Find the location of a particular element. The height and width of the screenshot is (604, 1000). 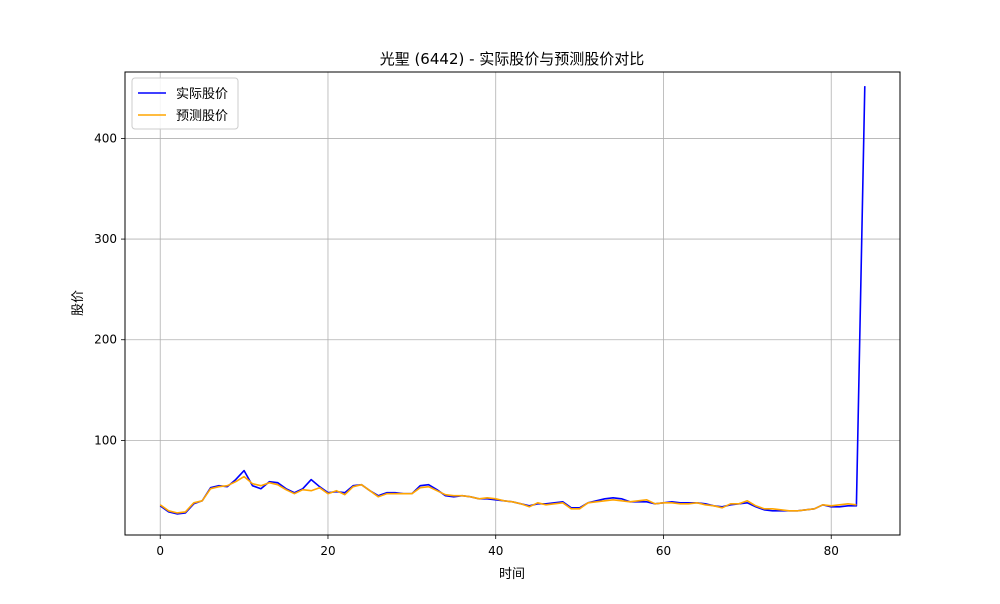

y-axis-label: 股价 is located at coordinates (78, 303).